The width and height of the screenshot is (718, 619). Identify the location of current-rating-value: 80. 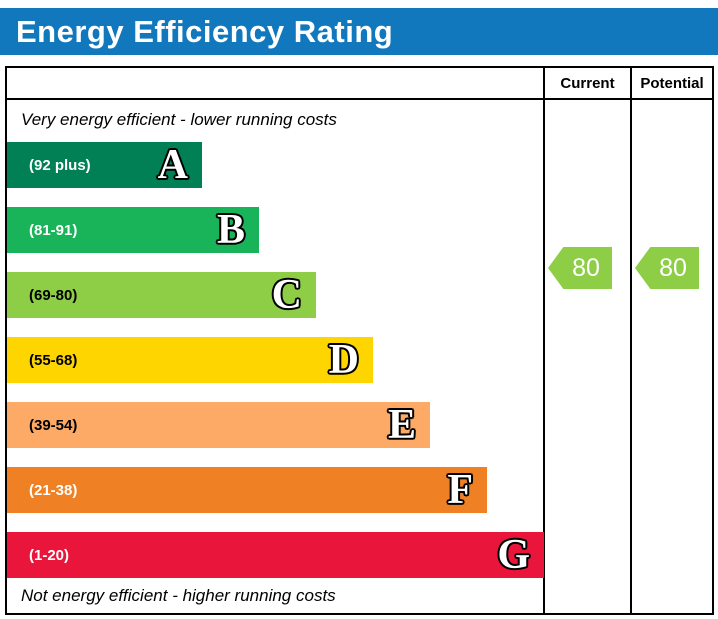
(586, 267).